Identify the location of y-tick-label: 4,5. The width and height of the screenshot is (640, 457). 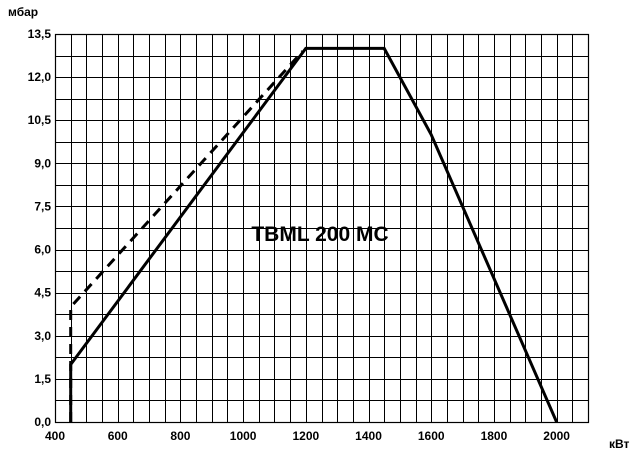
(42, 293).